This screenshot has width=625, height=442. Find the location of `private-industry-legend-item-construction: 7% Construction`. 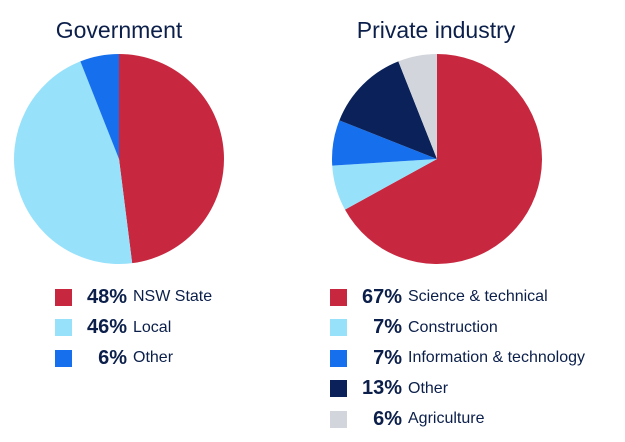

private-industry-legend-item-construction: 7% Construction is located at coordinates (457, 328).